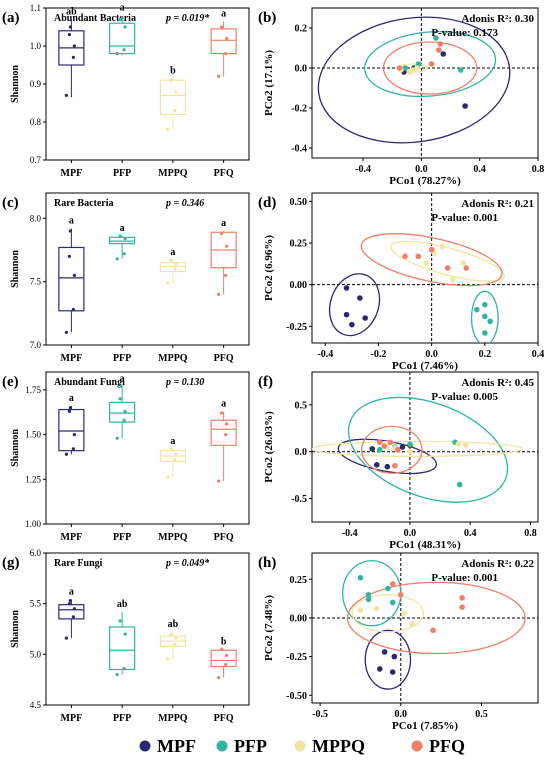 The image size is (550, 767). What do you see at coordinates (176, 746) in the screenshot?
I see `legend-label: MPF` at bounding box center [176, 746].